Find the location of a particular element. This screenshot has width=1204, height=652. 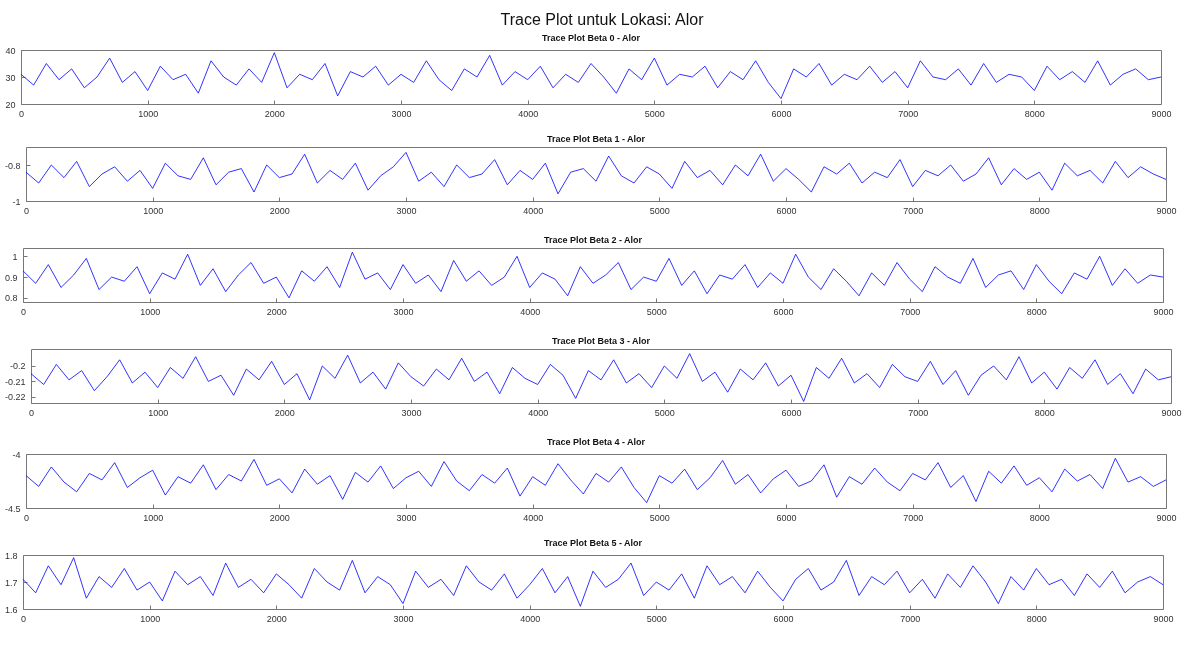

chart-title: Trace Plot Beta 1 - Alor is located at coordinates (596, 139).